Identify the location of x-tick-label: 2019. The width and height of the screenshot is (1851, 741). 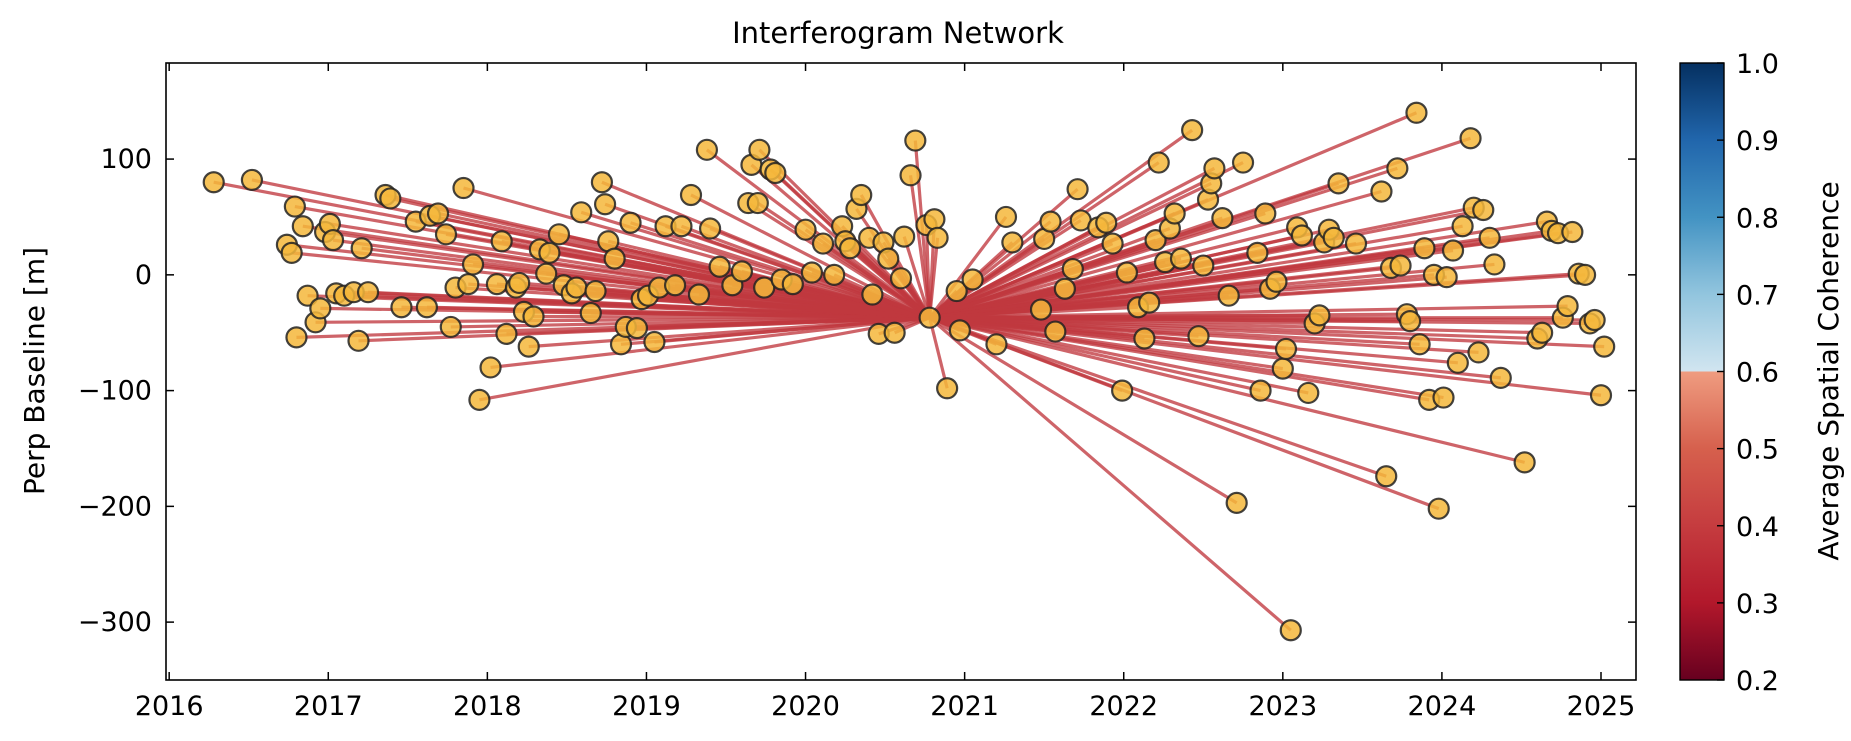
(646, 706).